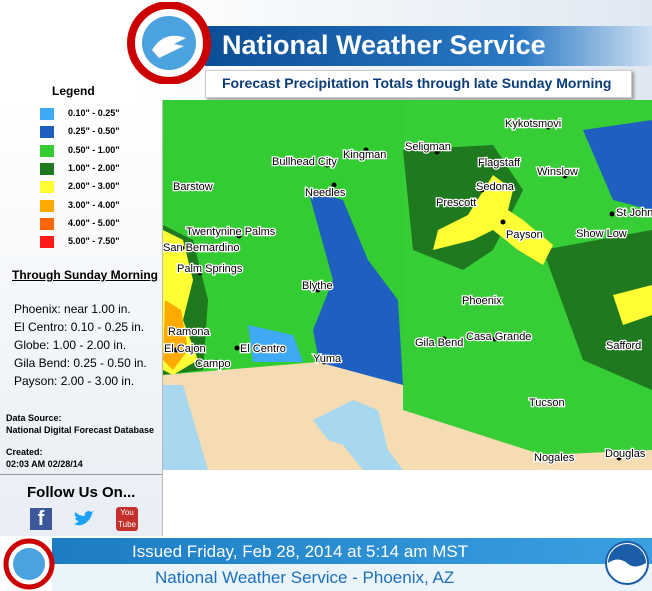 The width and height of the screenshot is (652, 591). What do you see at coordinates (201, 248) in the screenshot?
I see `city-label: San Bernardino` at bounding box center [201, 248].